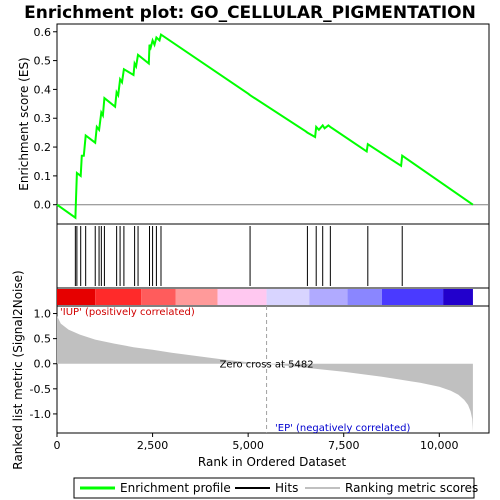 The image size is (500, 500). Describe the element at coordinates (175, 488) in the screenshot. I see `legend-enrichment-label: Enrichment profile` at that location.